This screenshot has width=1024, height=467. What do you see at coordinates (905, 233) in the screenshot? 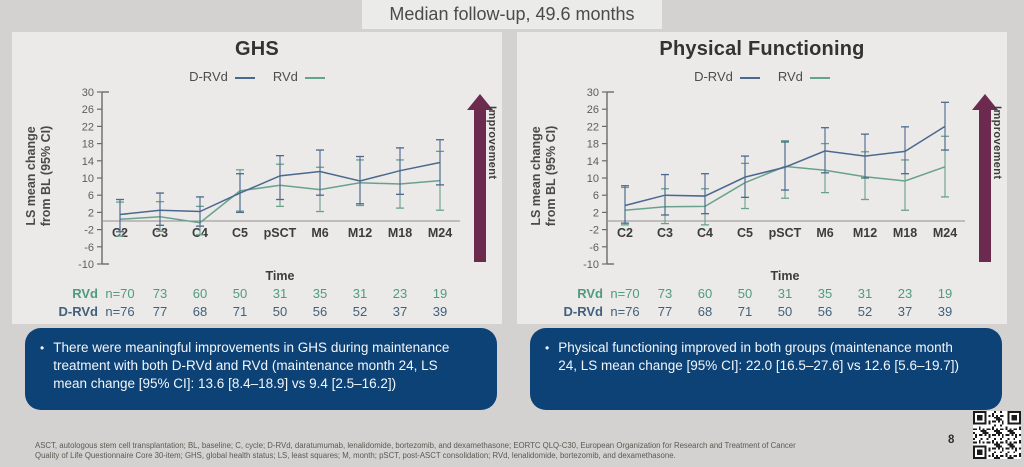
I see `axis-tick-label: M18` at bounding box center [905, 233].